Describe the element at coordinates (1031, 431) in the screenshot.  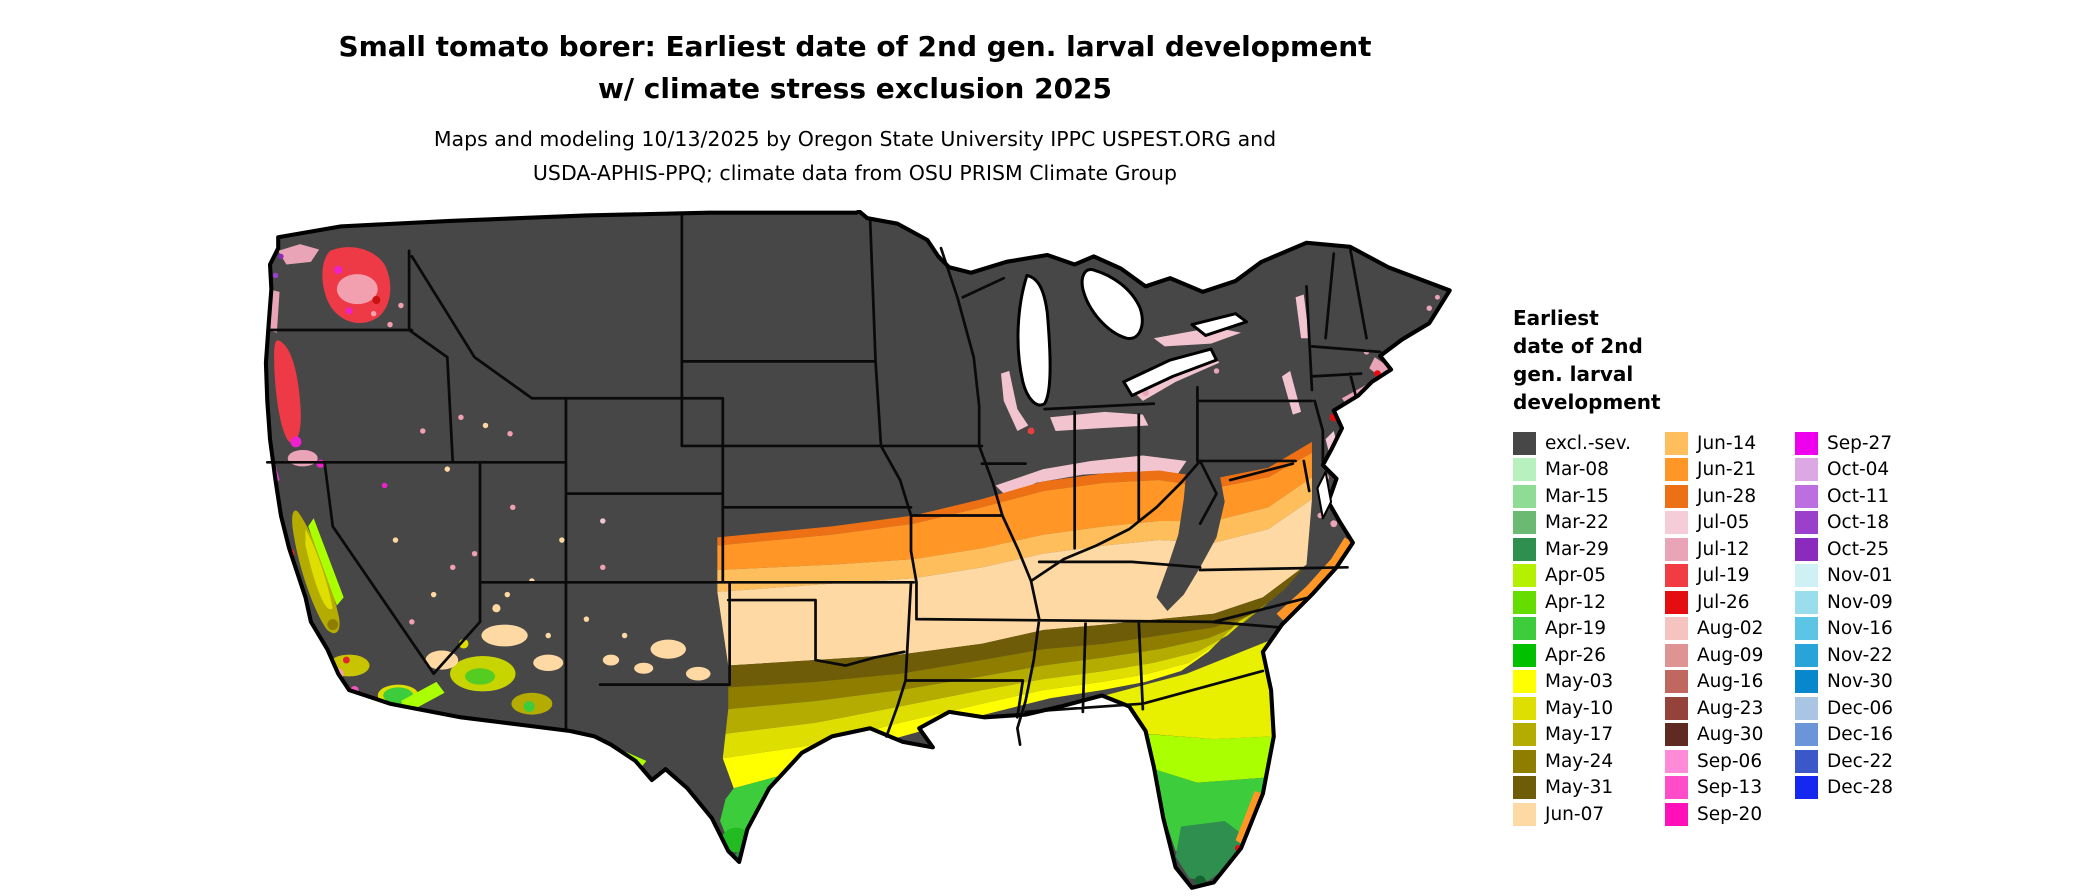
I see `chicago-dot` at that location.